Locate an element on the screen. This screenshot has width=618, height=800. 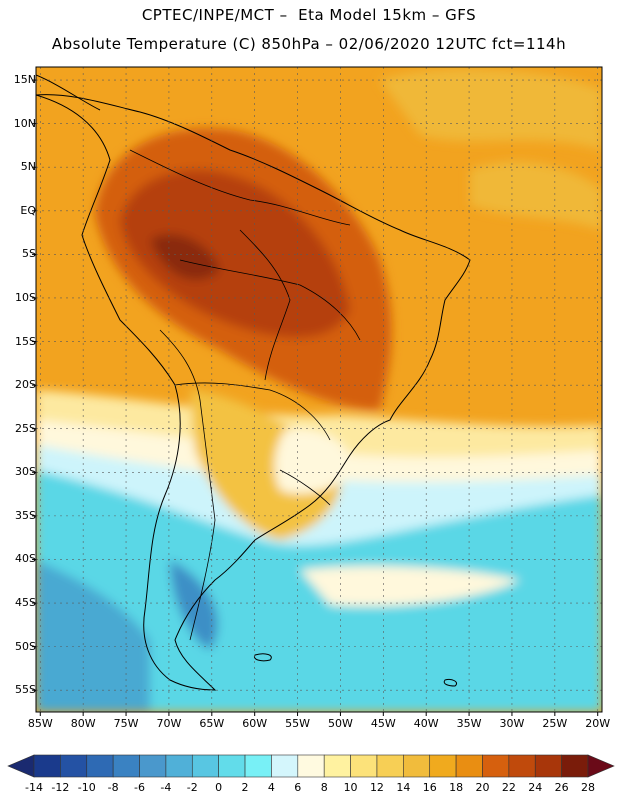
lat-label: 30S is located at coordinates (25, 472).